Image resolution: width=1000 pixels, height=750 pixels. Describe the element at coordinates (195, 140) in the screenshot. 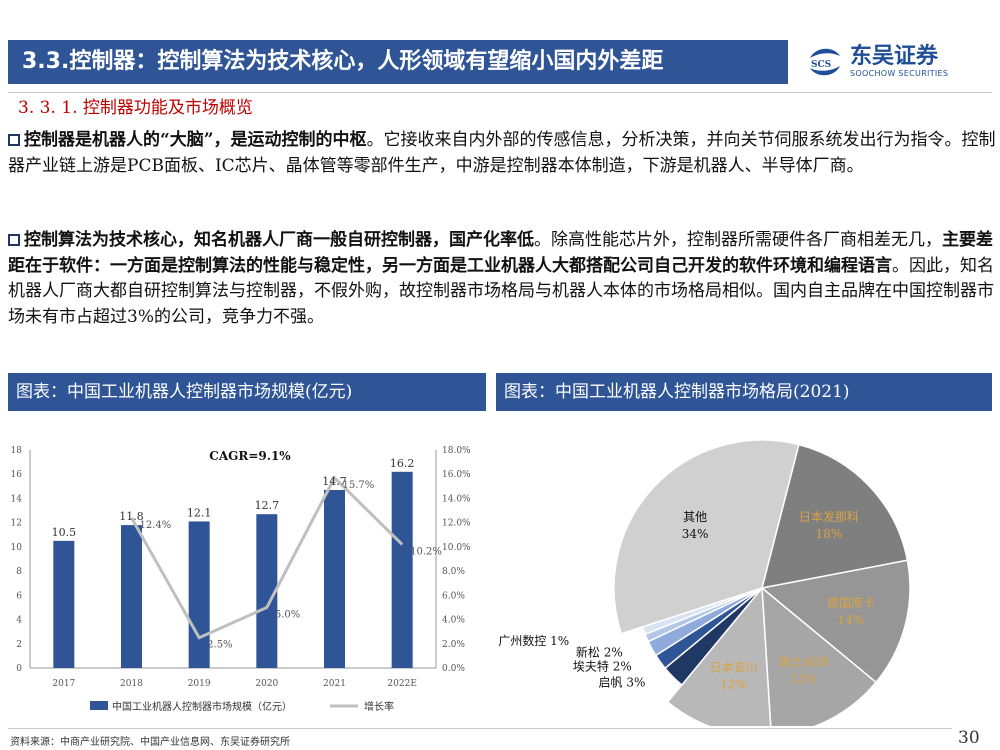

I see `paragraph-1-lead: 控制器是机器人的“大脑”，是运动控制的中枢` at that location.